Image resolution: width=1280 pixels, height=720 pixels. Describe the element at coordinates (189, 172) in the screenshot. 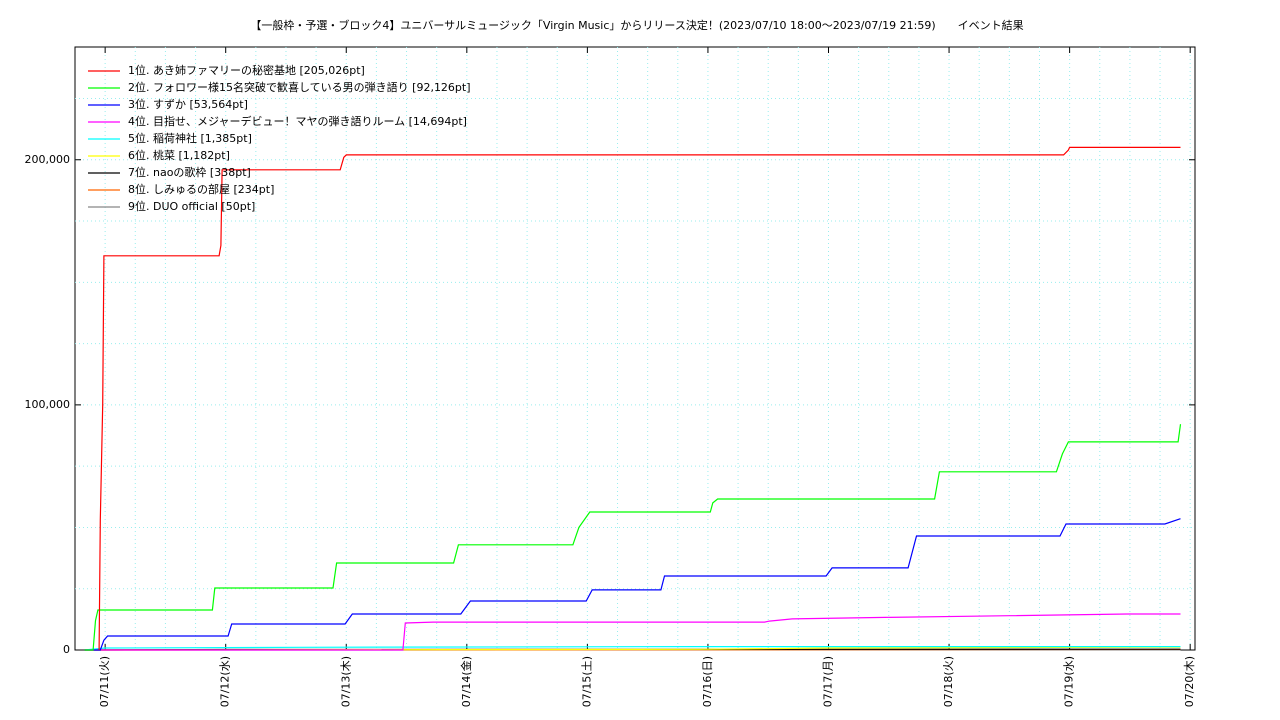

I see `legend-label: 7位. naoの歌枠 [338pt]` at that location.